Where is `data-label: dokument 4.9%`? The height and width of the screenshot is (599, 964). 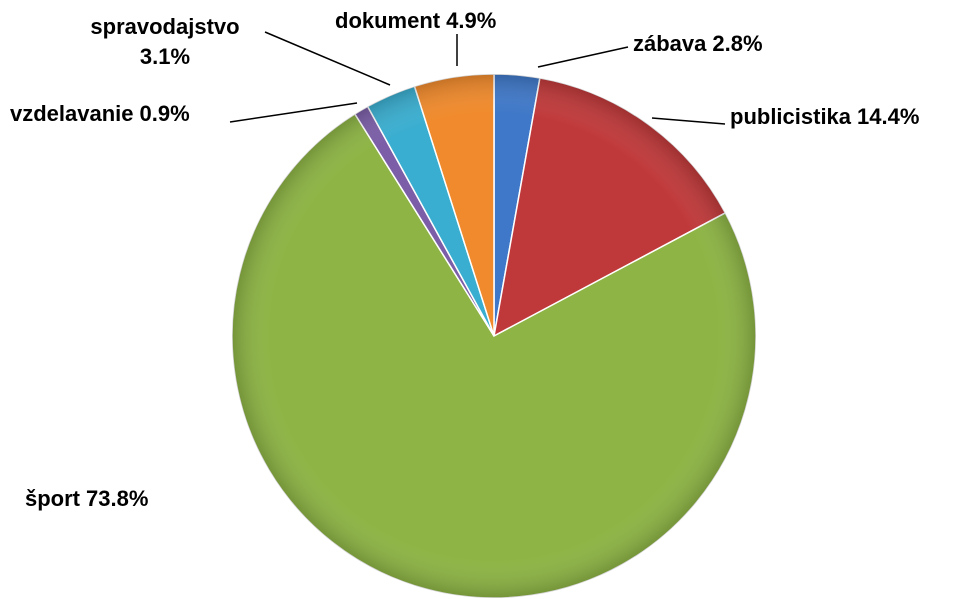 data-label: dokument 4.9% is located at coordinates (415, 20).